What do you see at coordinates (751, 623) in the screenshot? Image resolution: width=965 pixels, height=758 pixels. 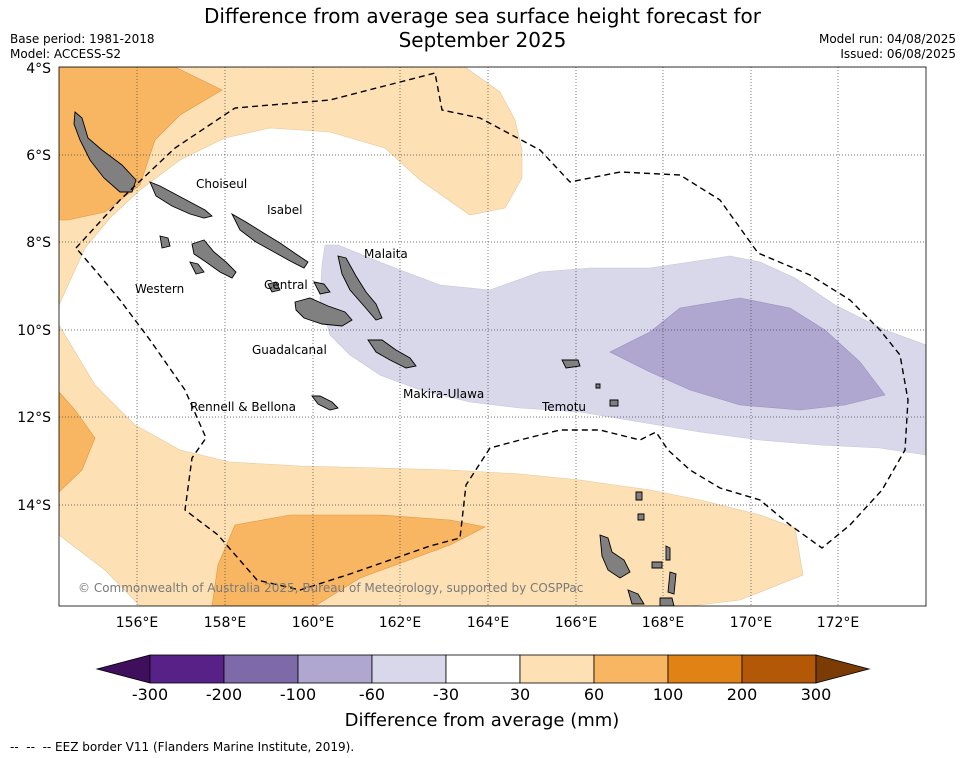 I see `lon-label-170e: 170°E` at bounding box center [751, 623].